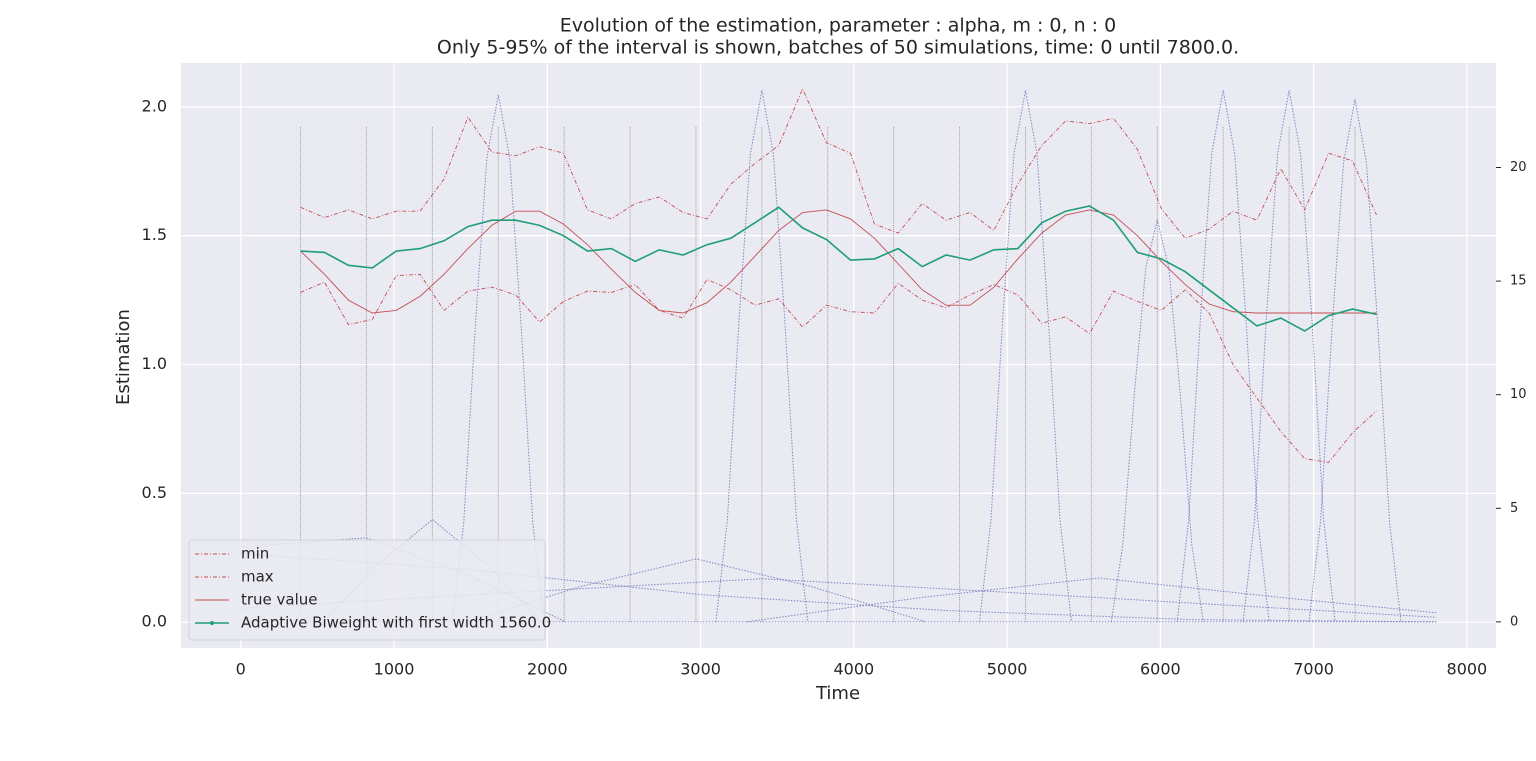 The image size is (1536, 761). Describe the element at coordinates (1514, 621) in the screenshot. I see `y2-tick-label: 0` at that location.